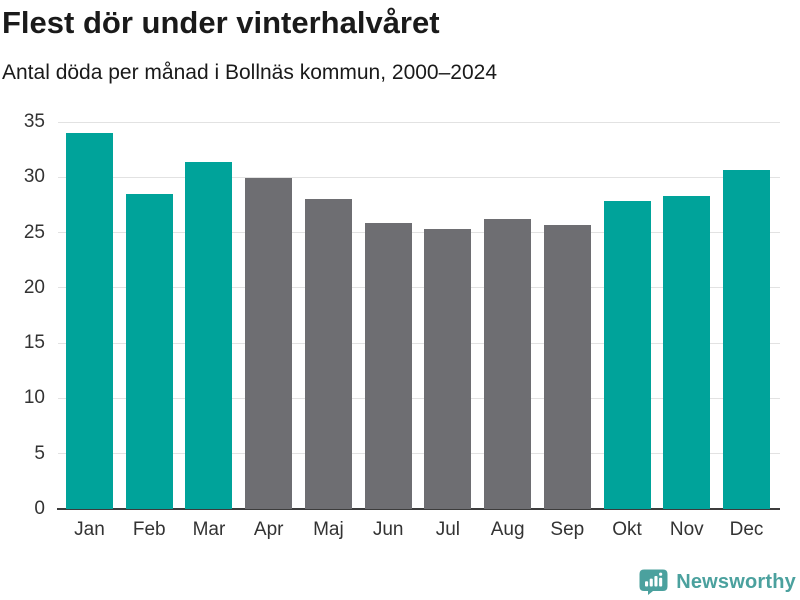  Describe the element at coordinates (34, 232) in the screenshot. I see `y-tick-label-25: 25` at that location.